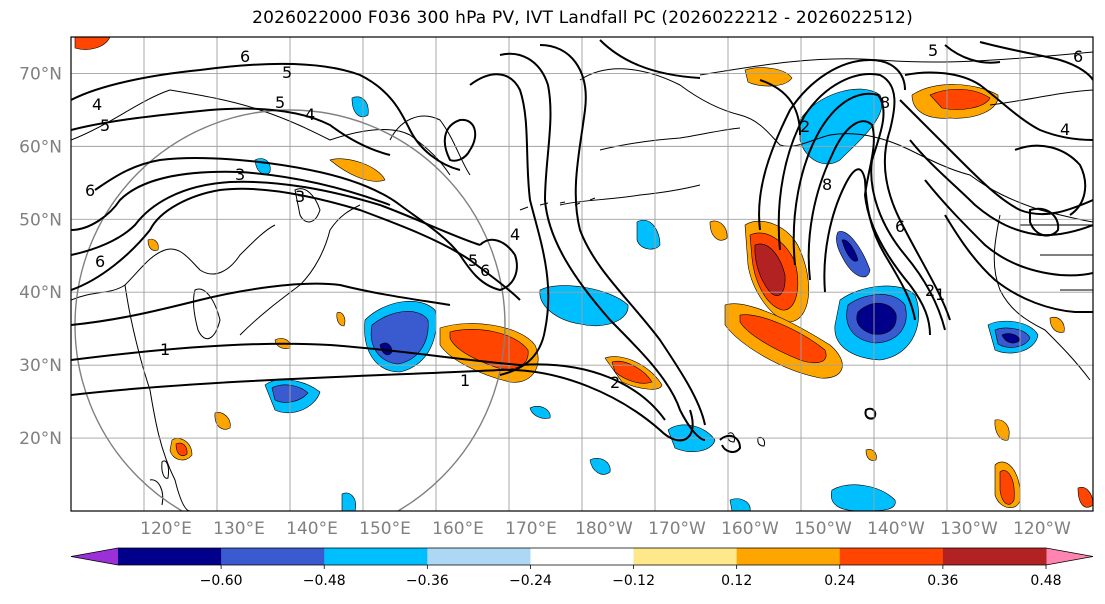  What do you see at coordinates (40, 293) in the screenshot?
I see `lat-tick-label: 40°N` at bounding box center [40, 293].